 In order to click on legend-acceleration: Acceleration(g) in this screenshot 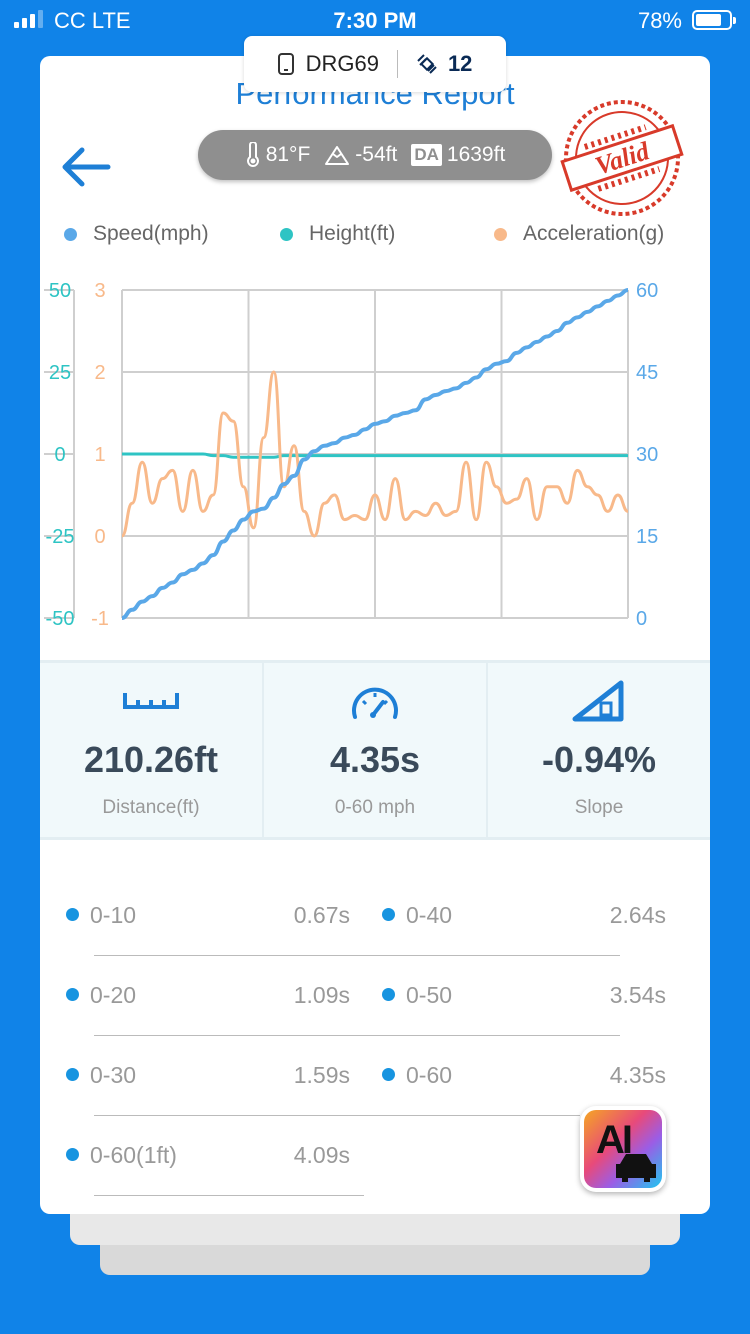, I will do `click(579, 234)`.